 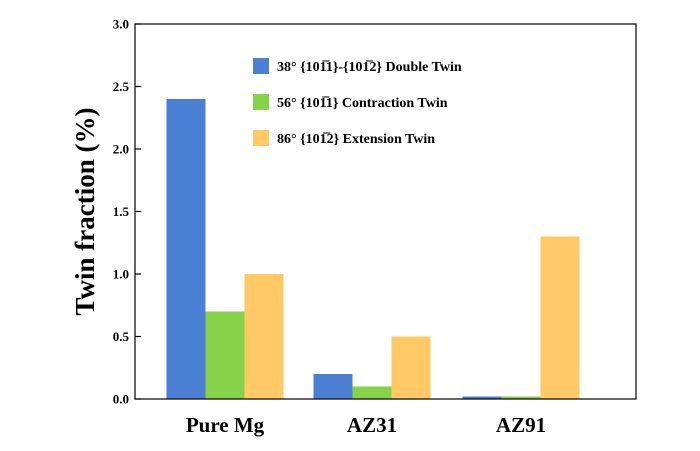 What do you see at coordinates (356, 139) in the screenshot?
I see `legend-label: 86° {101̅2} Extension Twin` at bounding box center [356, 139].